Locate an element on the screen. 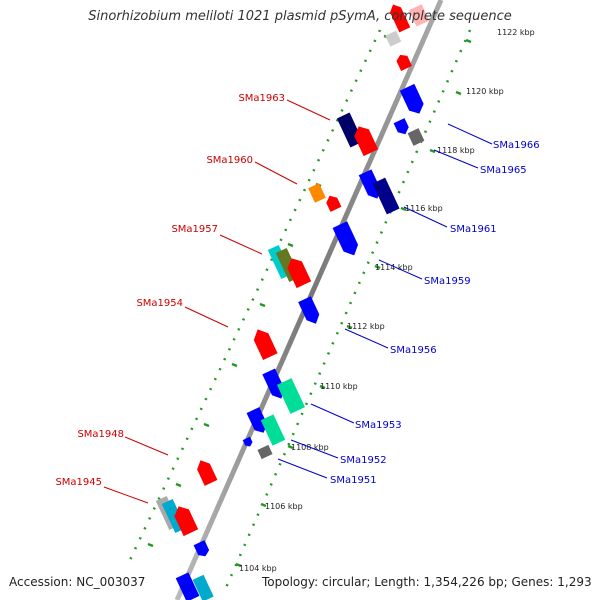 Image resolution: width=600 pixels, height=600 pixels. forward-gene-label: SMa1954 is located at coordinates (159, 303).